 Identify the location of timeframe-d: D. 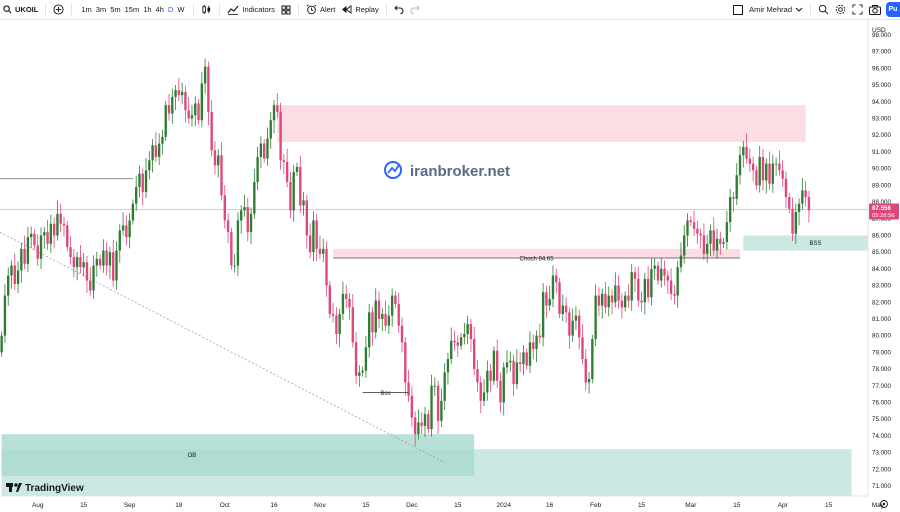
(170, 9).